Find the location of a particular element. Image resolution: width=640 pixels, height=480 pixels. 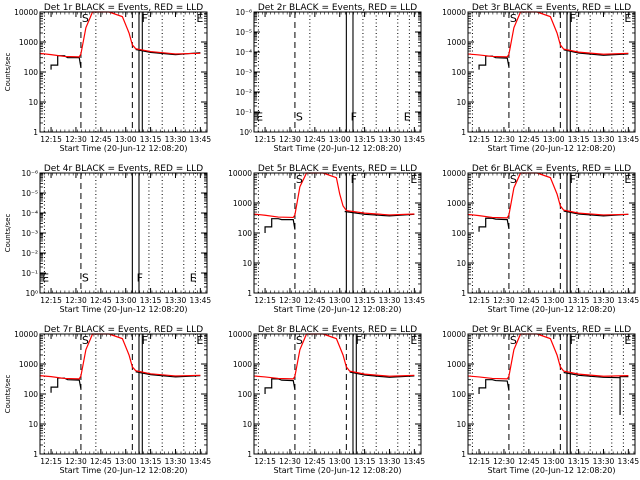

panel-title: Det 7r BLACK = Events, RED = LLD is located at coordinates (123, 330).